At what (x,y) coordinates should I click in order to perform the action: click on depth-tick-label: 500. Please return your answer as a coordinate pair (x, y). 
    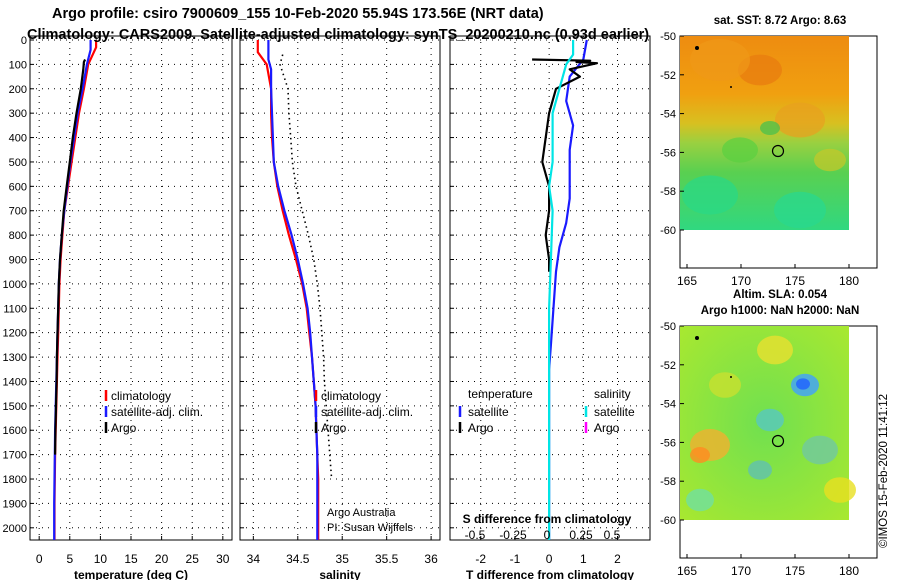
    Looking at the image, I should click on (18, 163).